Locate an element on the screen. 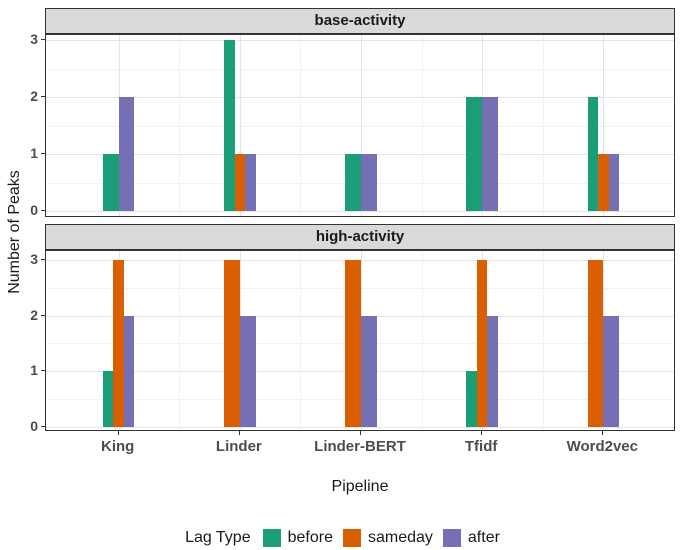  bar-before-word2vec is located at coordinates (593, 154).